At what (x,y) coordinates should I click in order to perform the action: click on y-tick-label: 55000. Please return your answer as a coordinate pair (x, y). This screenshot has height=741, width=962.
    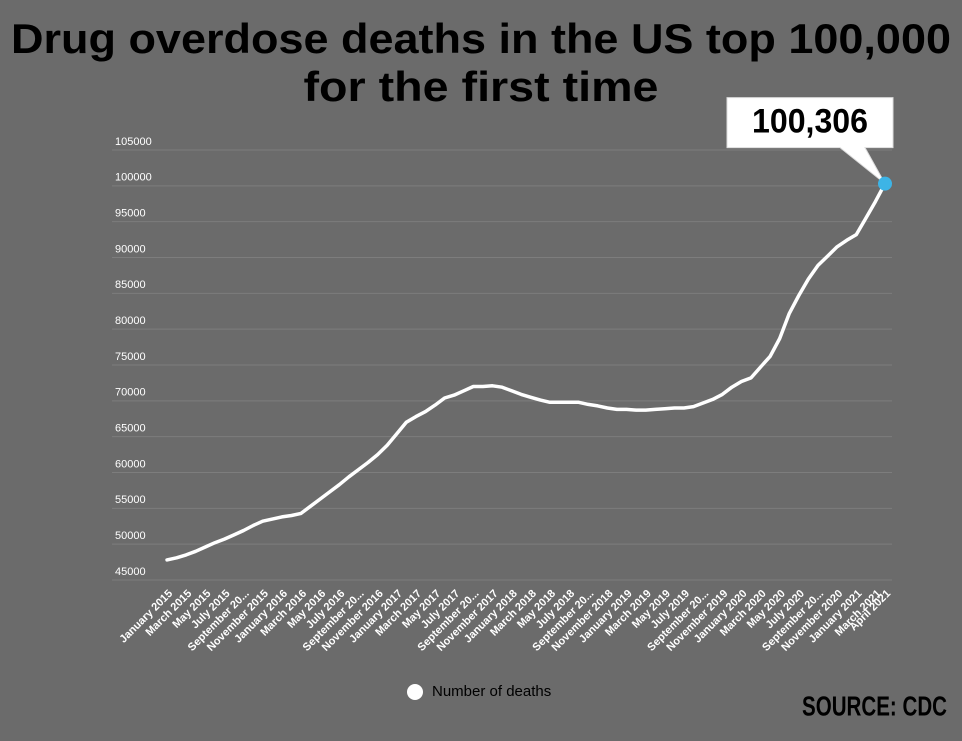
    Looking at the image, I should click on (130, 500).